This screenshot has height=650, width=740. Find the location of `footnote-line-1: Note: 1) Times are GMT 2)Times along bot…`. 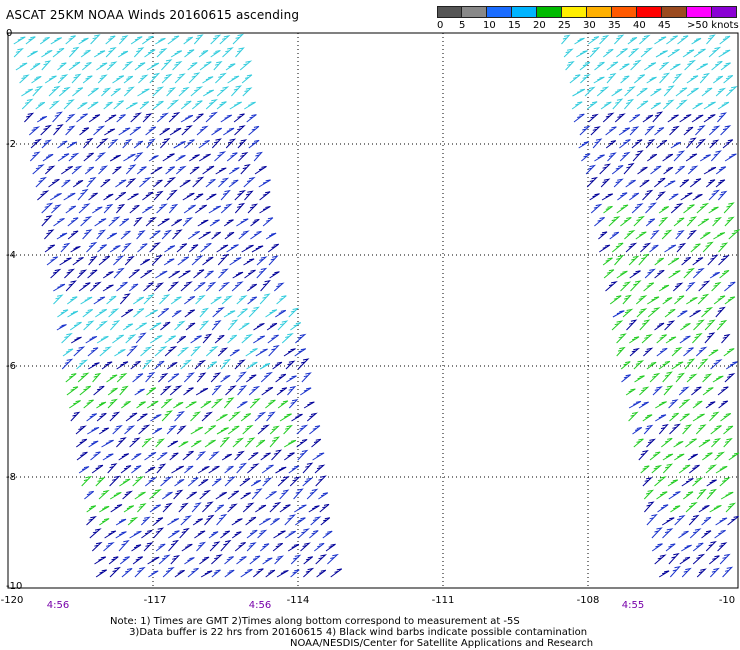

footnote-line-1: Note: 1) Times are GMT 2)Times along bot… is located at coordinates (315, 621).